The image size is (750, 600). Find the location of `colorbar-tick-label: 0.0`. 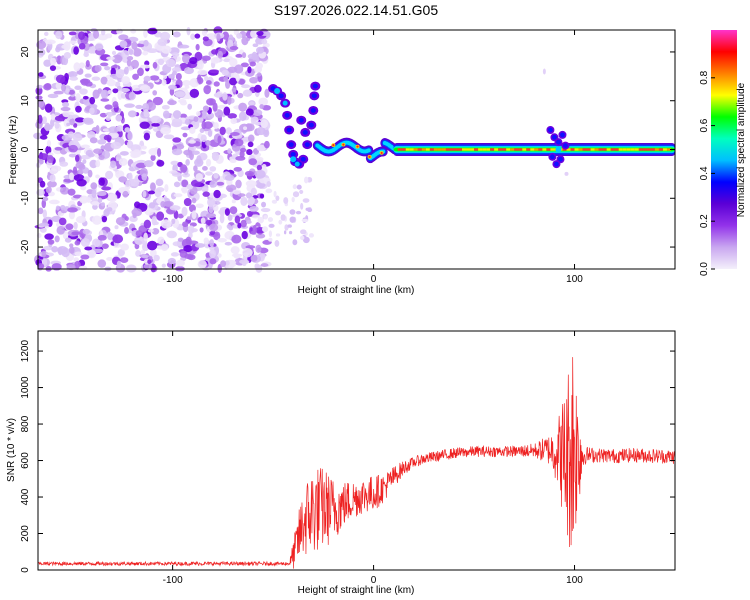

colorbar-tick-label: 0.0 is located at coordinates (704, 269).